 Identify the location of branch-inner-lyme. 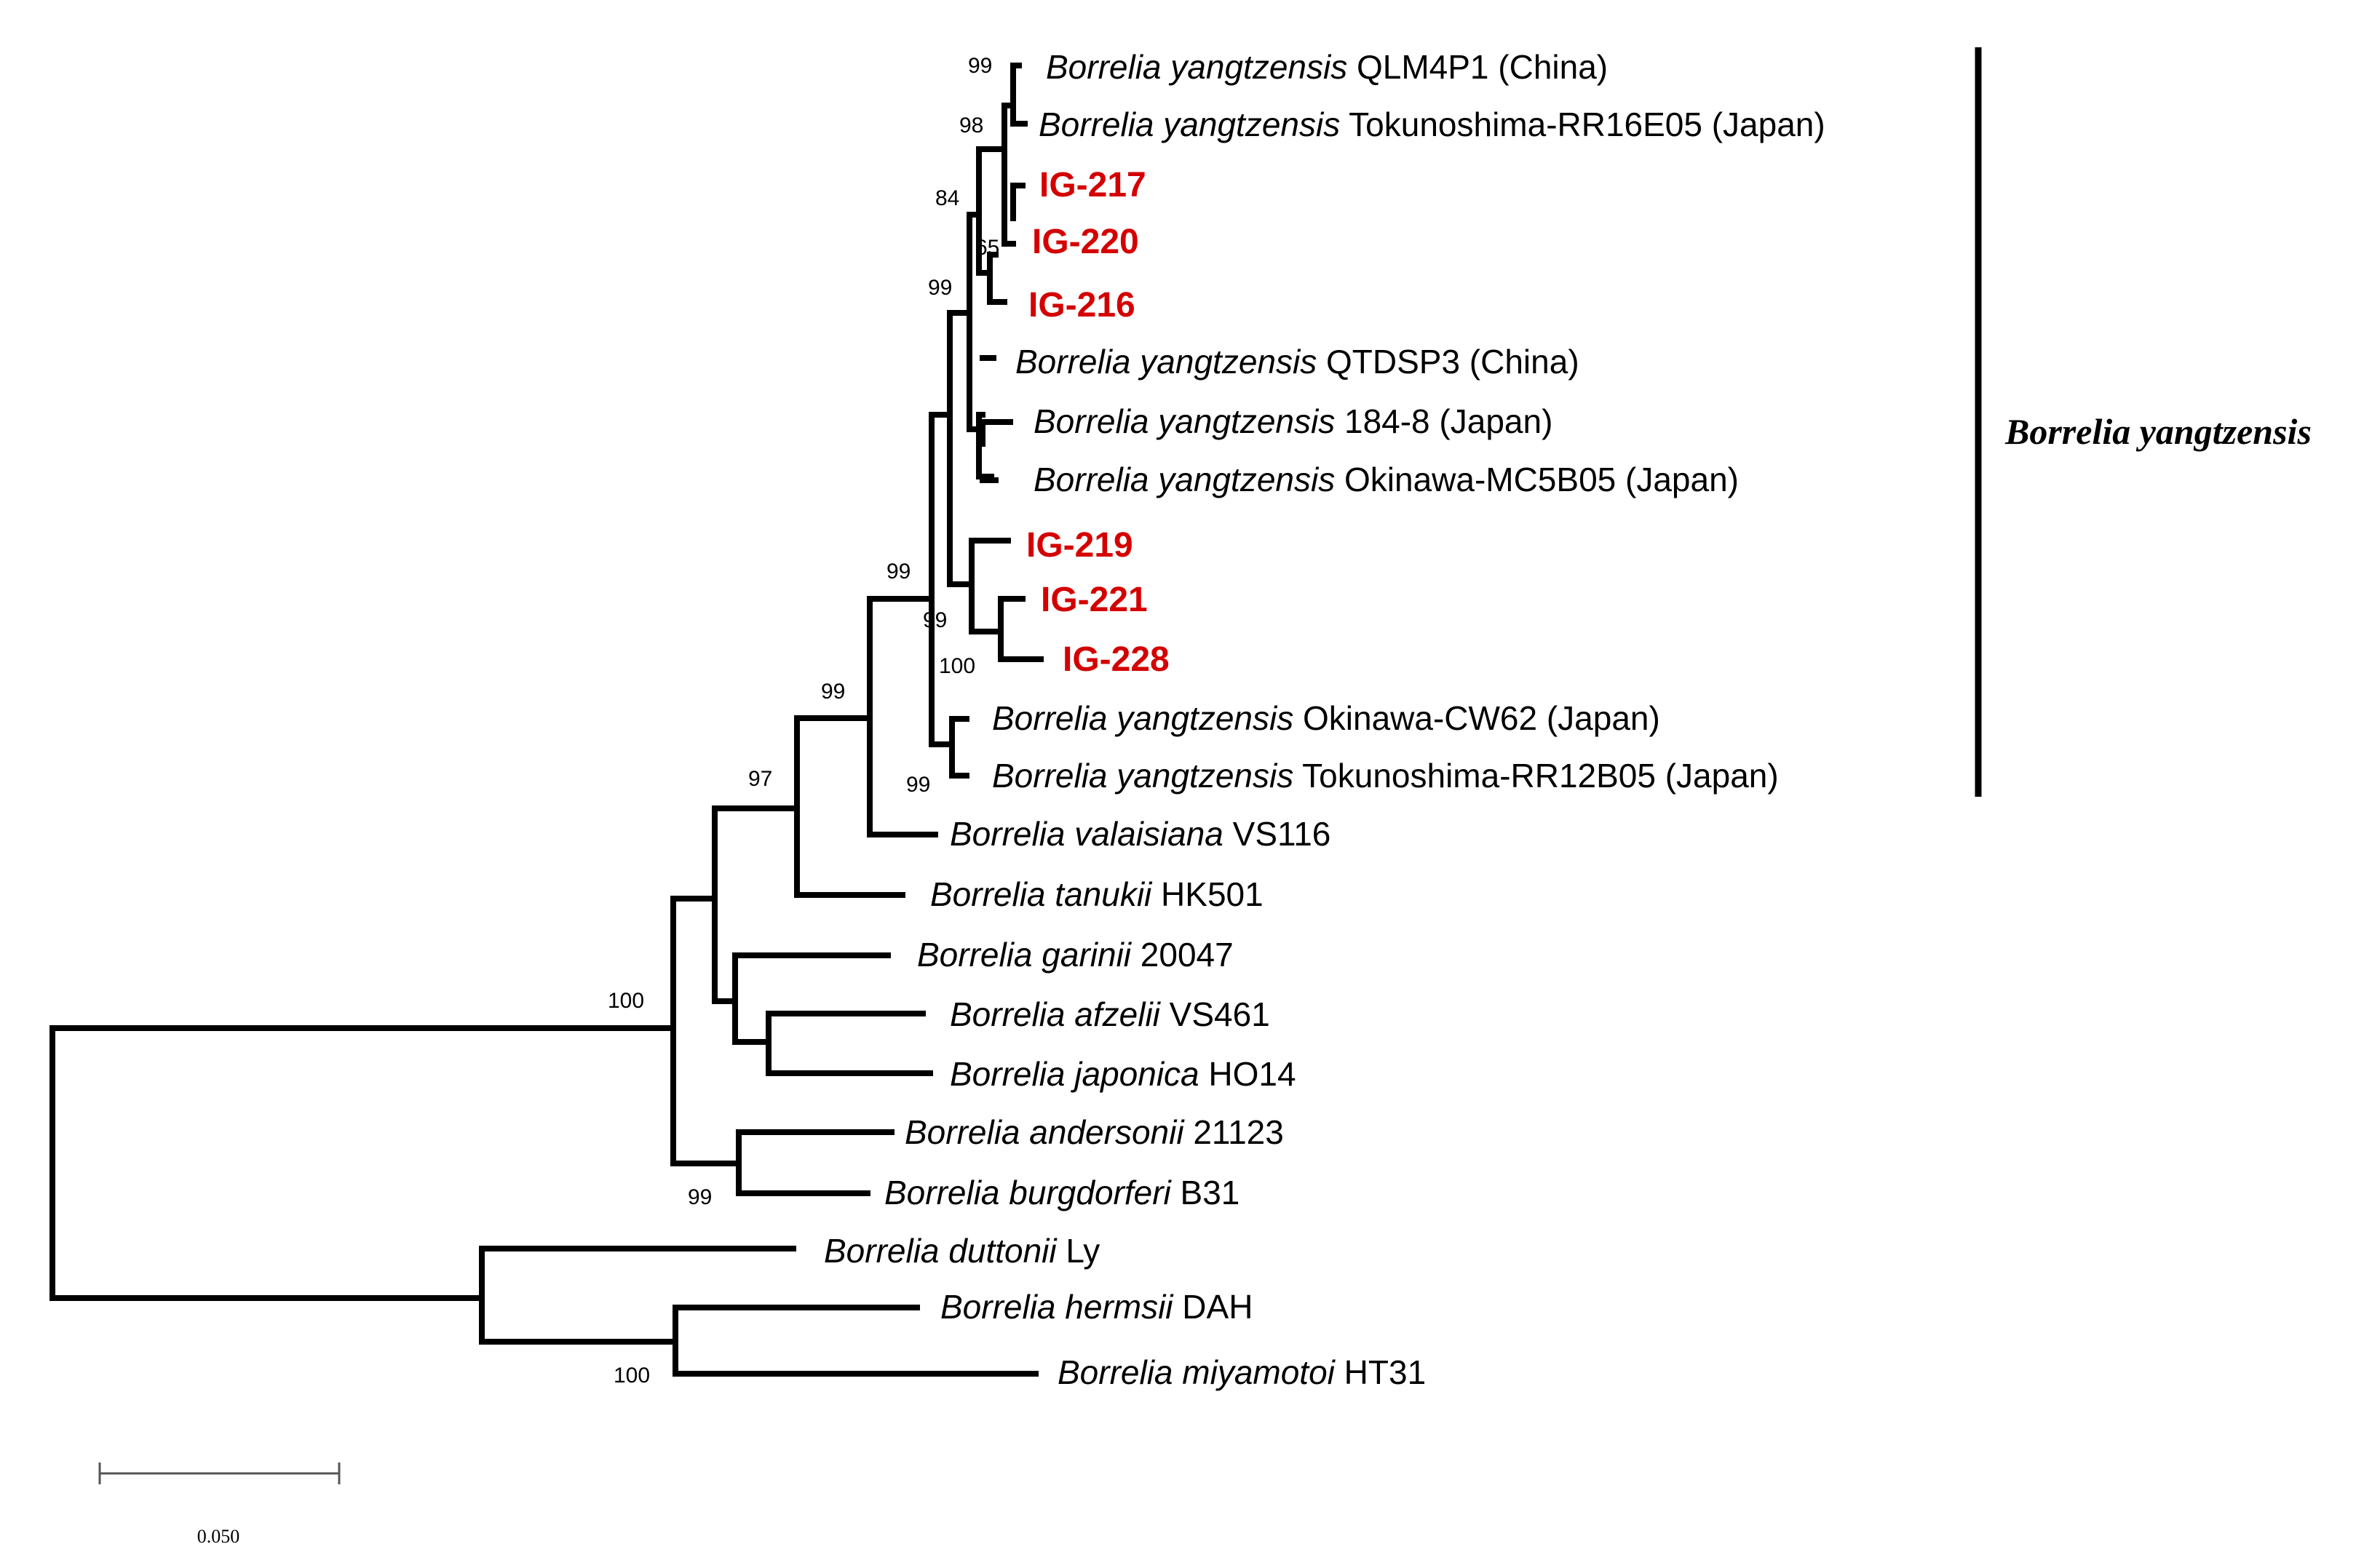
(756, 904).